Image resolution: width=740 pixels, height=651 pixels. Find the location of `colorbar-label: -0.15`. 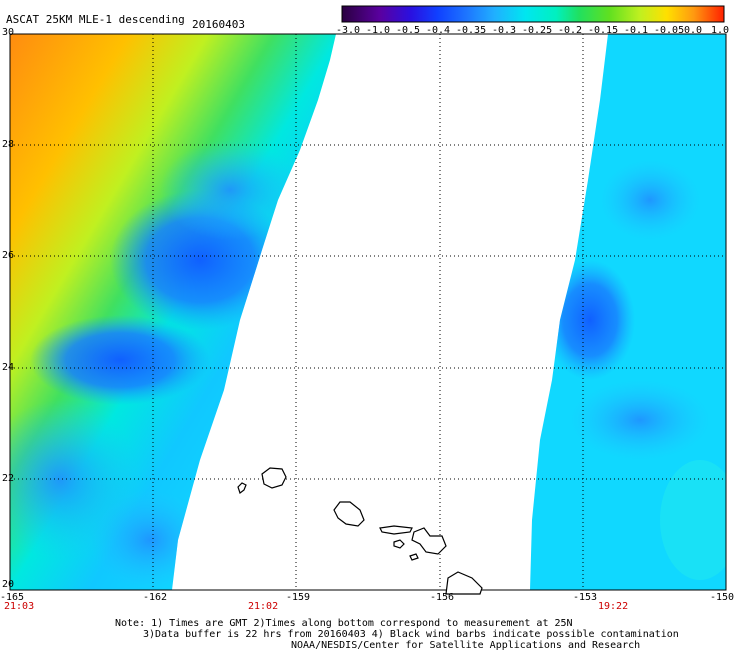

colorbar-label: -0.15 is located at coordinates (603, 30).